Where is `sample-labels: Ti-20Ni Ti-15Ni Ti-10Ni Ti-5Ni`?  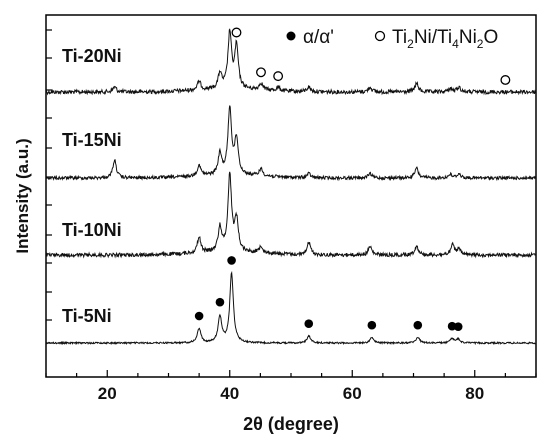
sample-labels: Ti-20Ni Ti-15Ni Ti-10Ni Ti-5Ni is located at coordinates (92, 186).